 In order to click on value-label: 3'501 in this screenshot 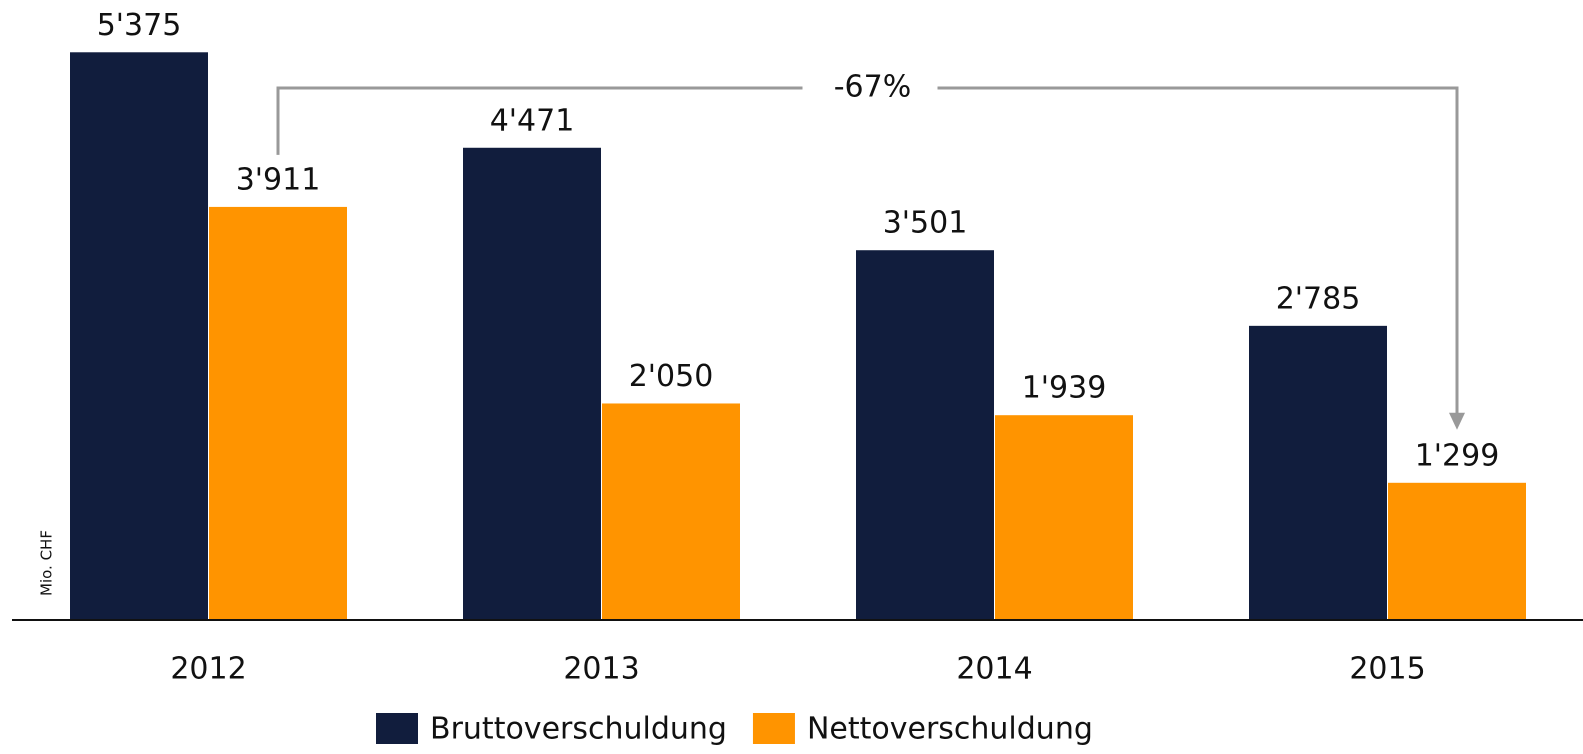, I will do `click(925, 223)`.